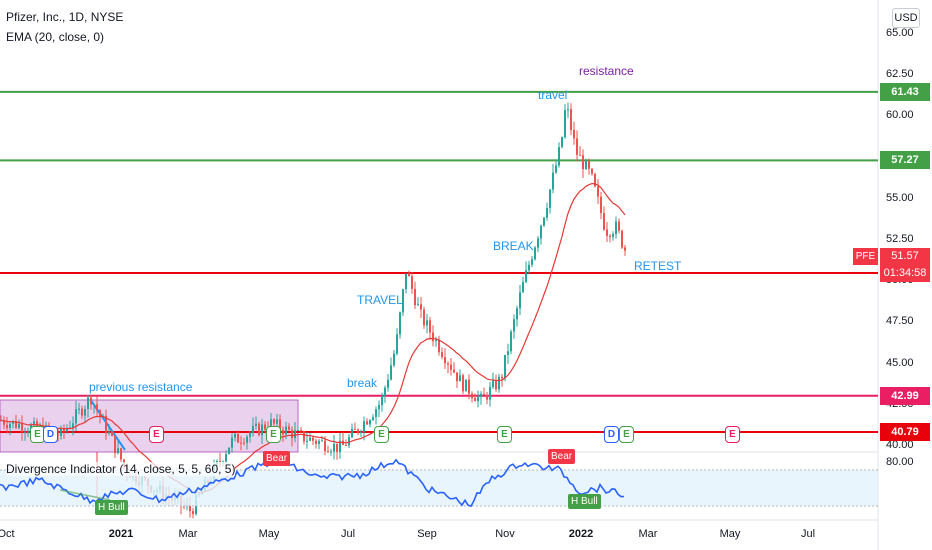 This screenshot has width=932, height=550. I want to click on annotation-travel-top: travel, so click(553, 95).